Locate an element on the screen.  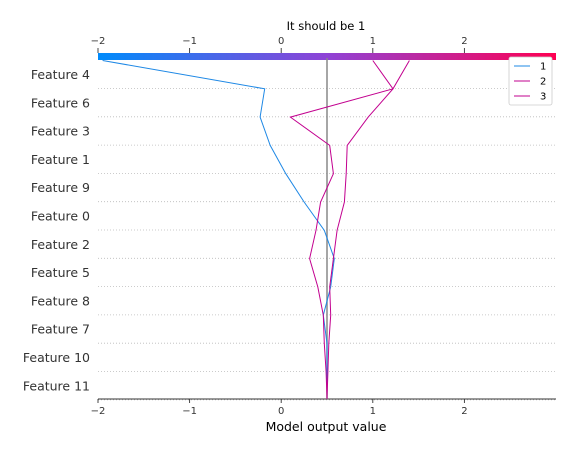
feature-label: Feature 9 is located at coordinates (60, 187).